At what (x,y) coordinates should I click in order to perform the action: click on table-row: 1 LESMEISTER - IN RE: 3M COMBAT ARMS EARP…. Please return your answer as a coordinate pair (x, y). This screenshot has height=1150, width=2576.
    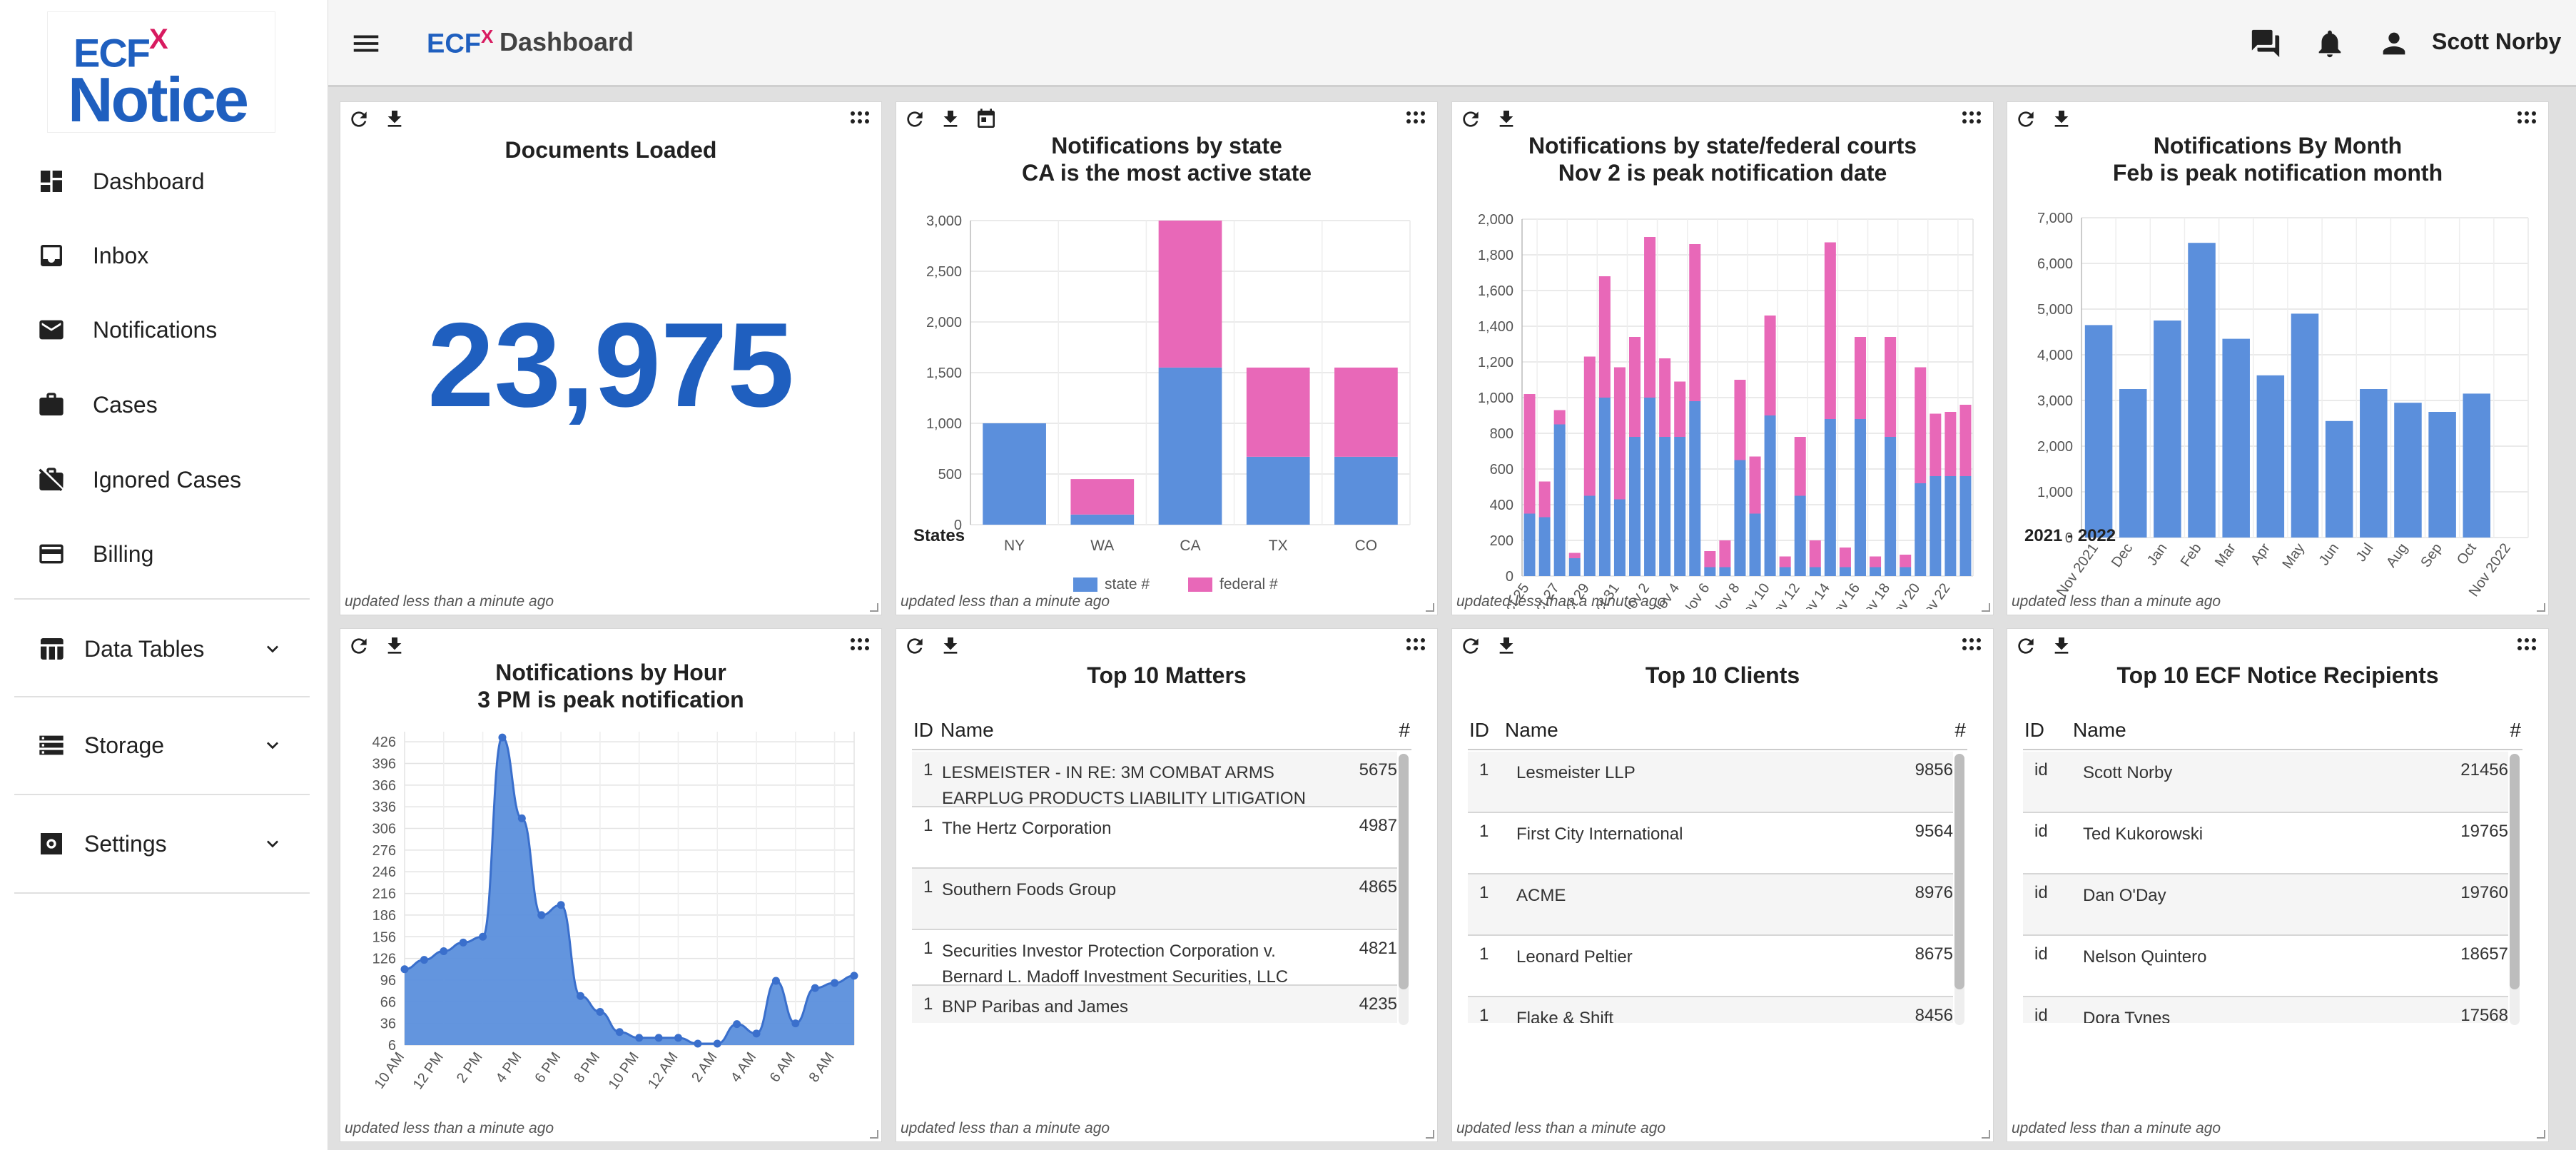
    Looking at the image, I should click on (1154, 780).